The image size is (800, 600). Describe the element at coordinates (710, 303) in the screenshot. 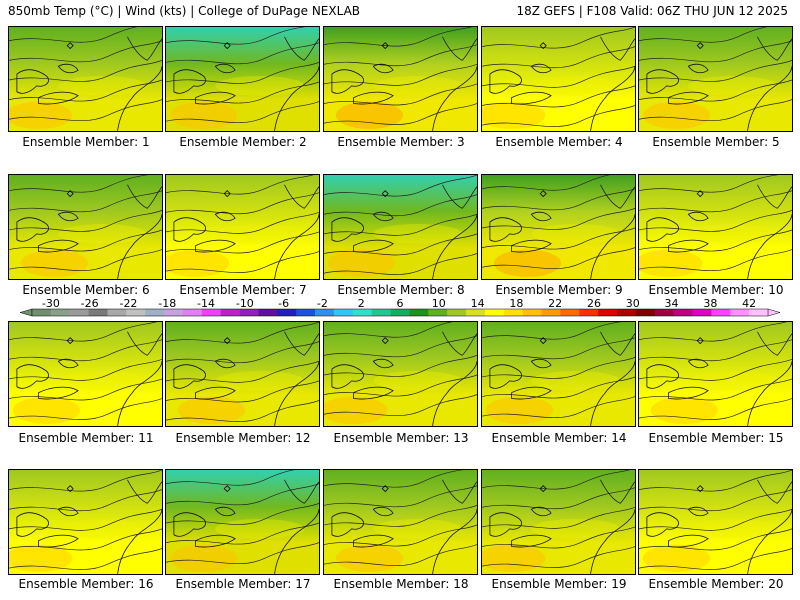

I see `colorbar-tick-label: 38` at that location.